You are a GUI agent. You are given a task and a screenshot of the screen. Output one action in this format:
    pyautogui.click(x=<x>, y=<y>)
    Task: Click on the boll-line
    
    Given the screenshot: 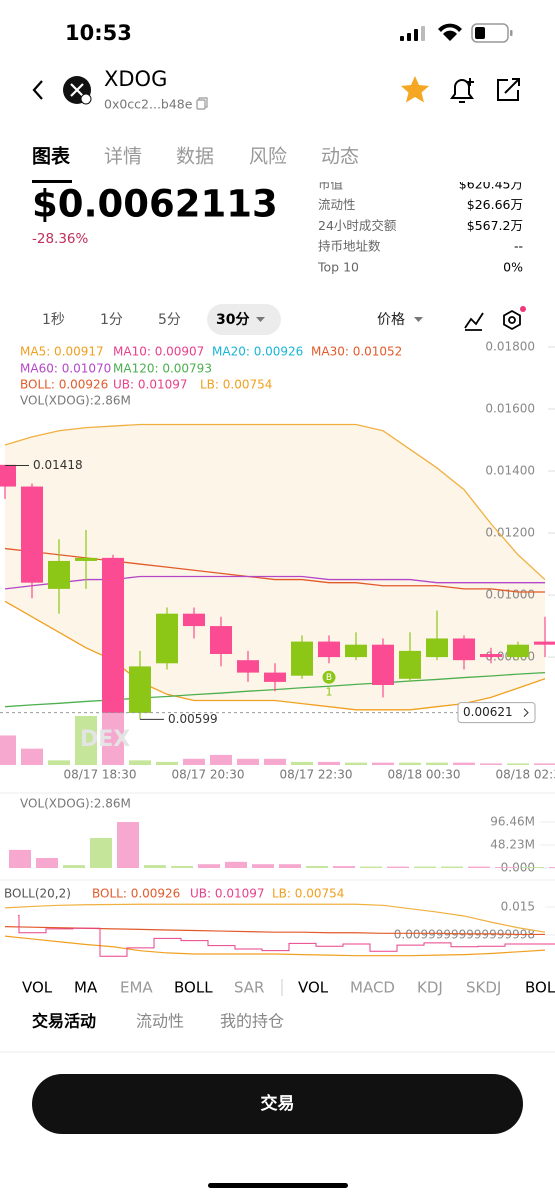 What is the action you would take?
    pyautogui.click(x=275, y=946)
    